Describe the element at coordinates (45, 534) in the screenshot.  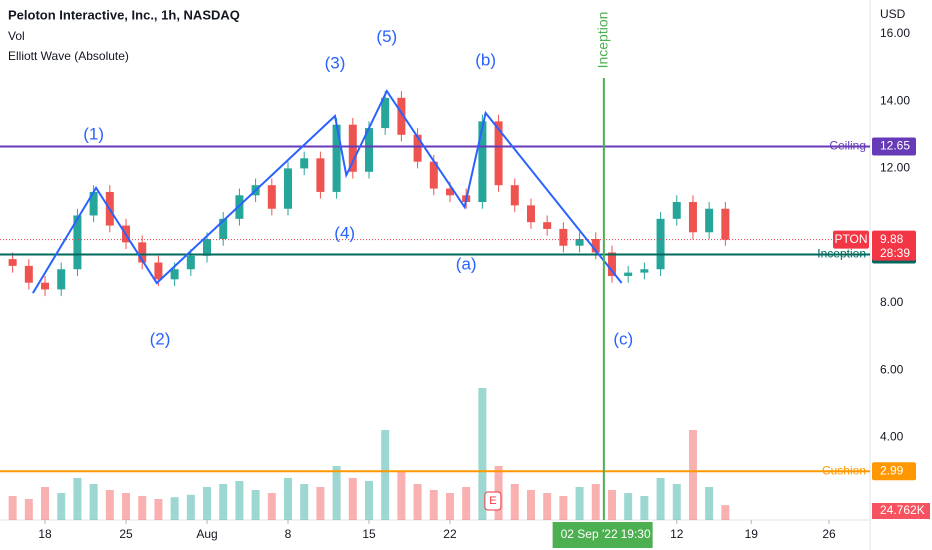
I see `x-tick-label: 18` at that location.